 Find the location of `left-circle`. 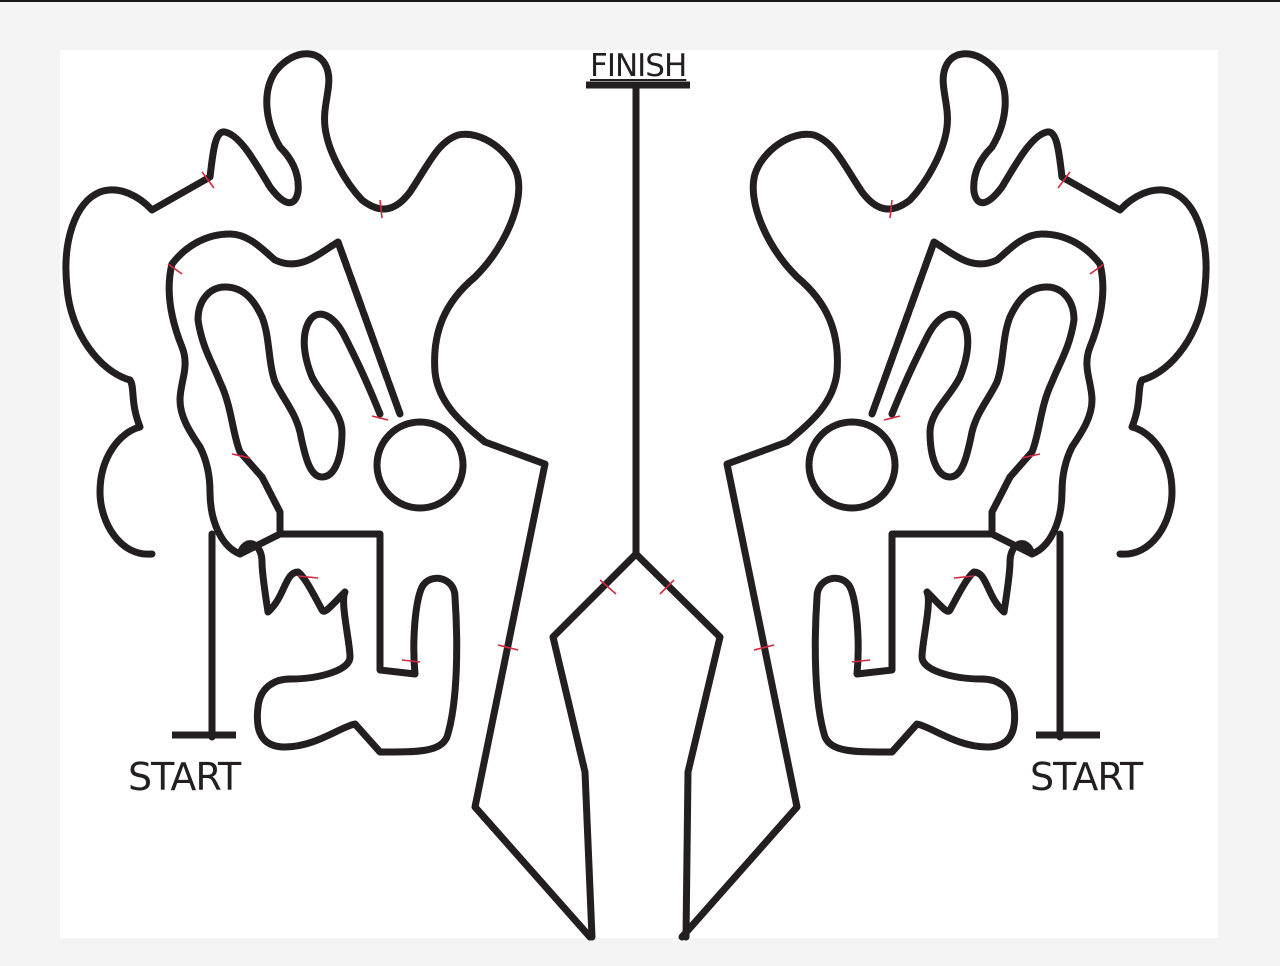

left-circle is located at coordinates (420, 465).